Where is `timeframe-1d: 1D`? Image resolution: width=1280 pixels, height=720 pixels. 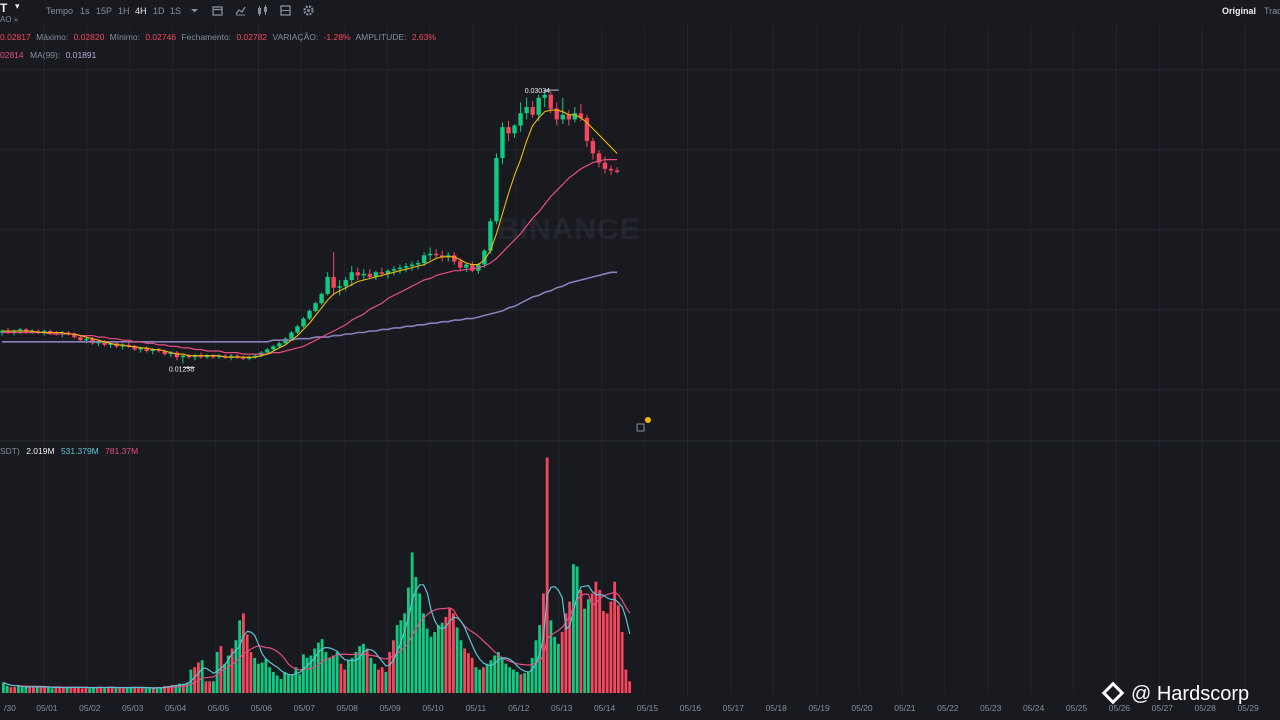
timeframe-1d: 1D is located at coordinates (159, 11).